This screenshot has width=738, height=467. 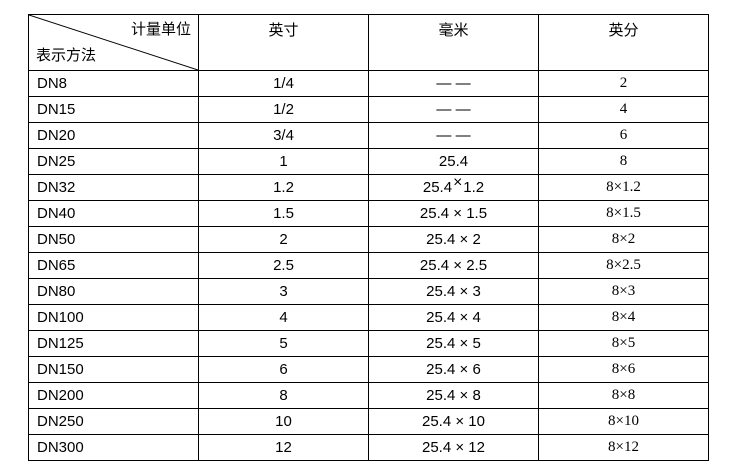 What do you see at coordinates (283, 291) in the screenshot?
I see `inch-value-cell: 3` at bounding box center [283, 291].